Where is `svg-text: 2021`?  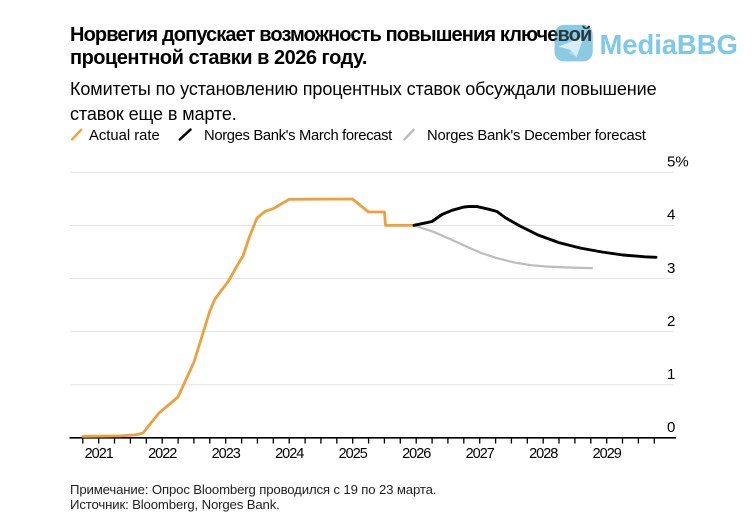 svg-text: 2021 is located at coordinates (99, 454).